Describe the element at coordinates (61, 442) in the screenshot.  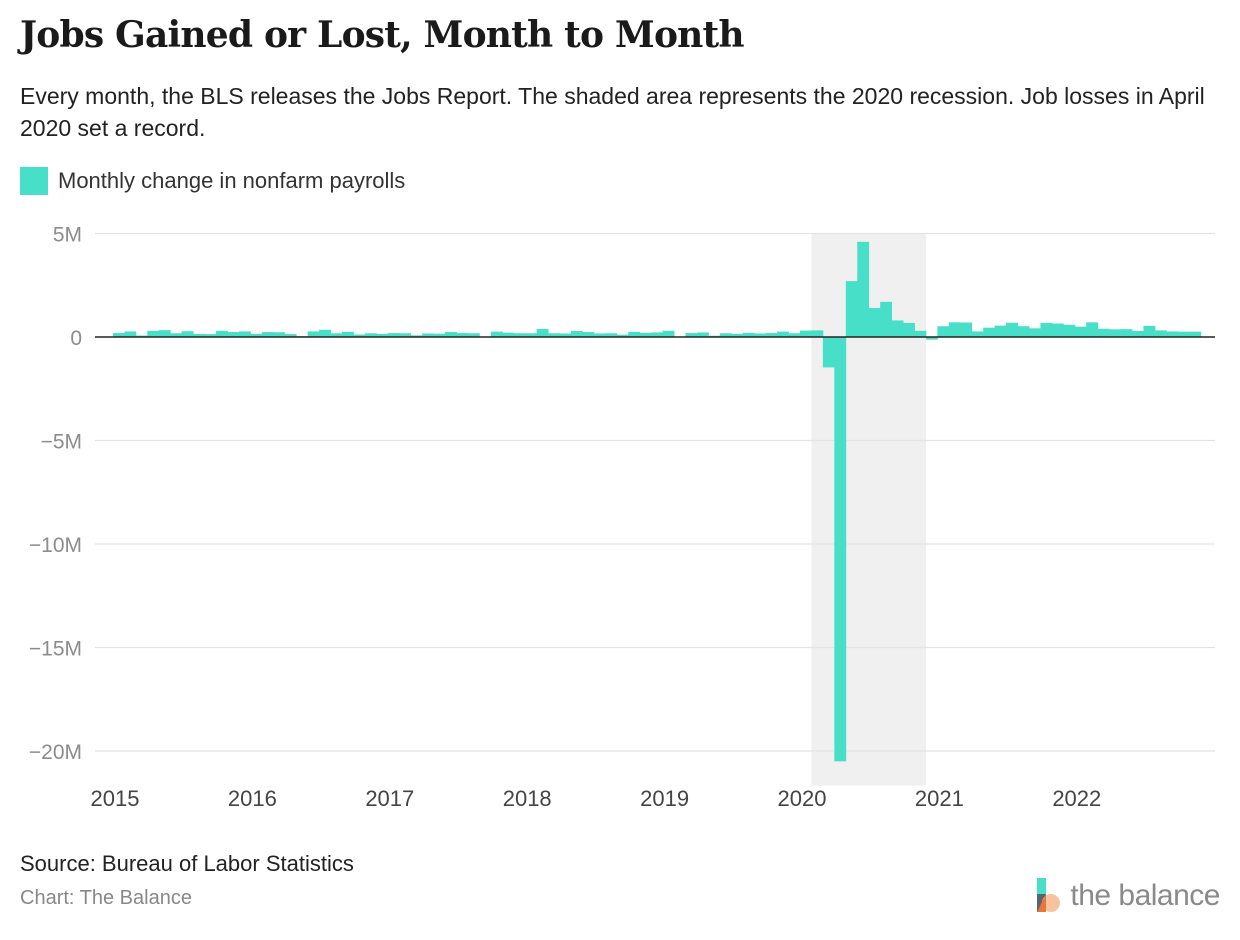
I see `y-tick-label: −5M` at that location.